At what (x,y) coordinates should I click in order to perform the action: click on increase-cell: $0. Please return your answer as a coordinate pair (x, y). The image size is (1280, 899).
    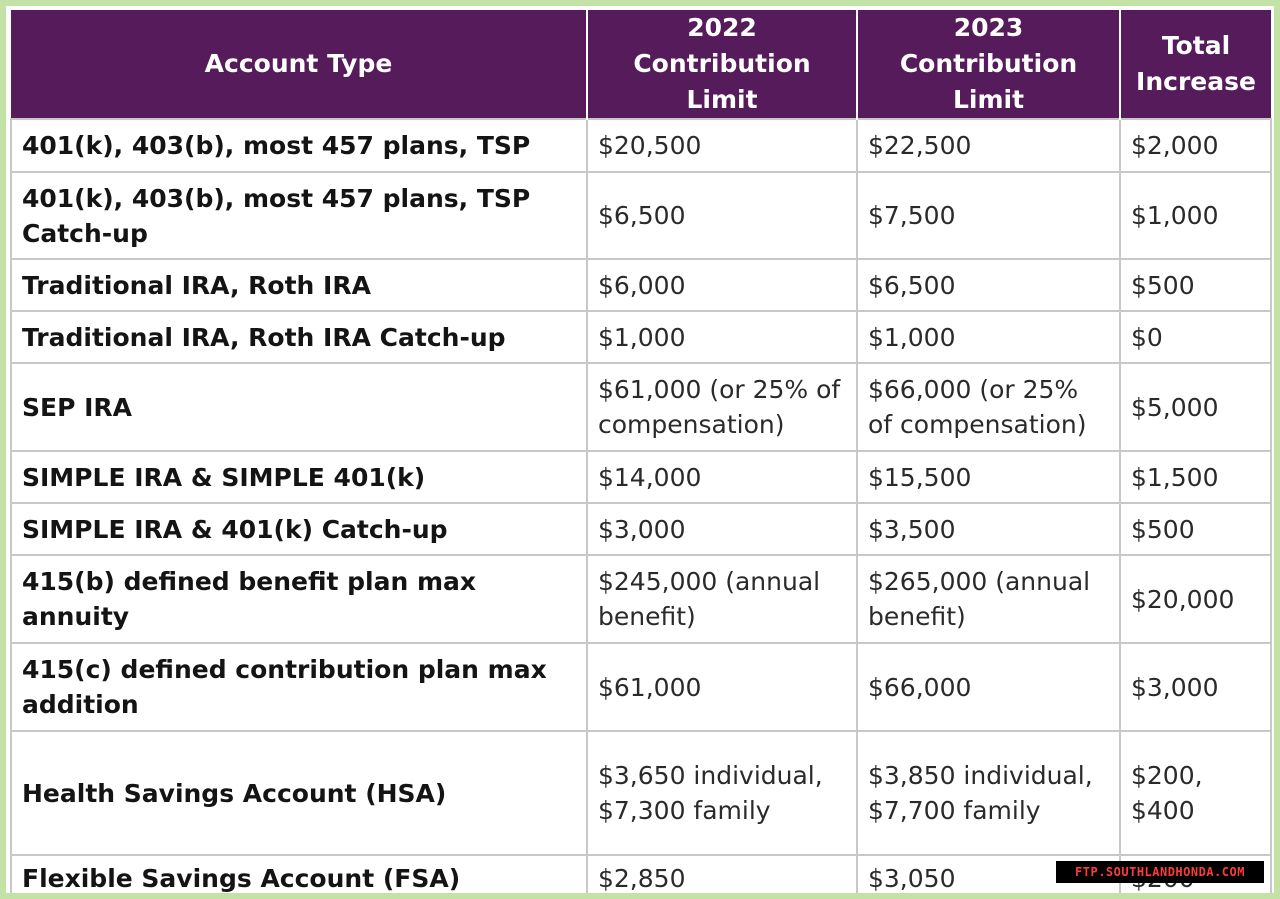
    Looking at the image, I should click on (1195, 337).